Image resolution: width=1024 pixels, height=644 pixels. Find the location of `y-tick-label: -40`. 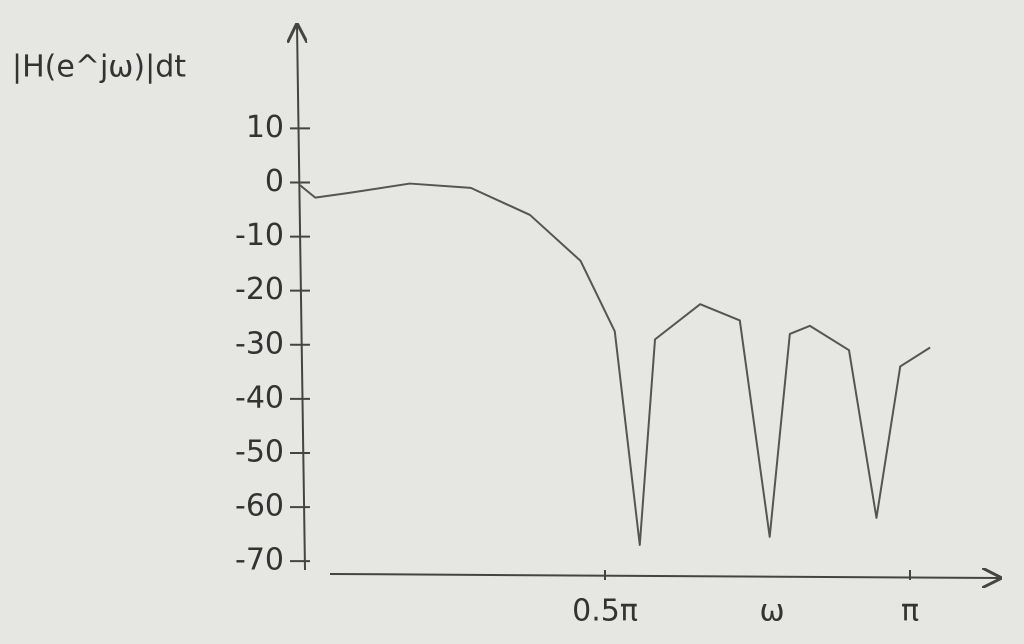

y-tick-label: -40 is located at coordinates (259, 397).